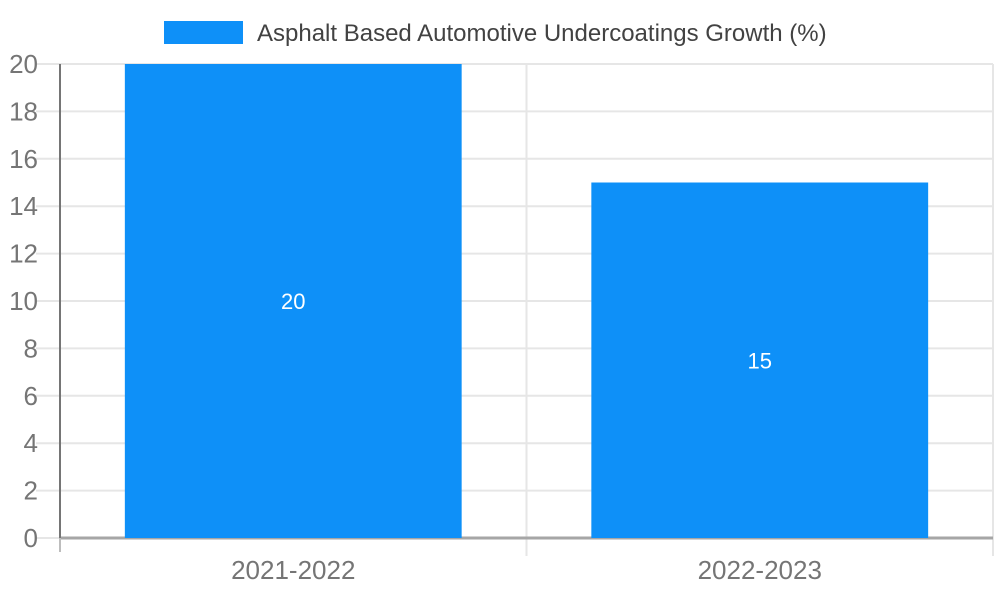 The height and width of the screenshot is (600, 1000). What do you see at coordinates (31, 538) in the screenshot?
I see `y-axis-label: 0` at bounding box center [31, 538].